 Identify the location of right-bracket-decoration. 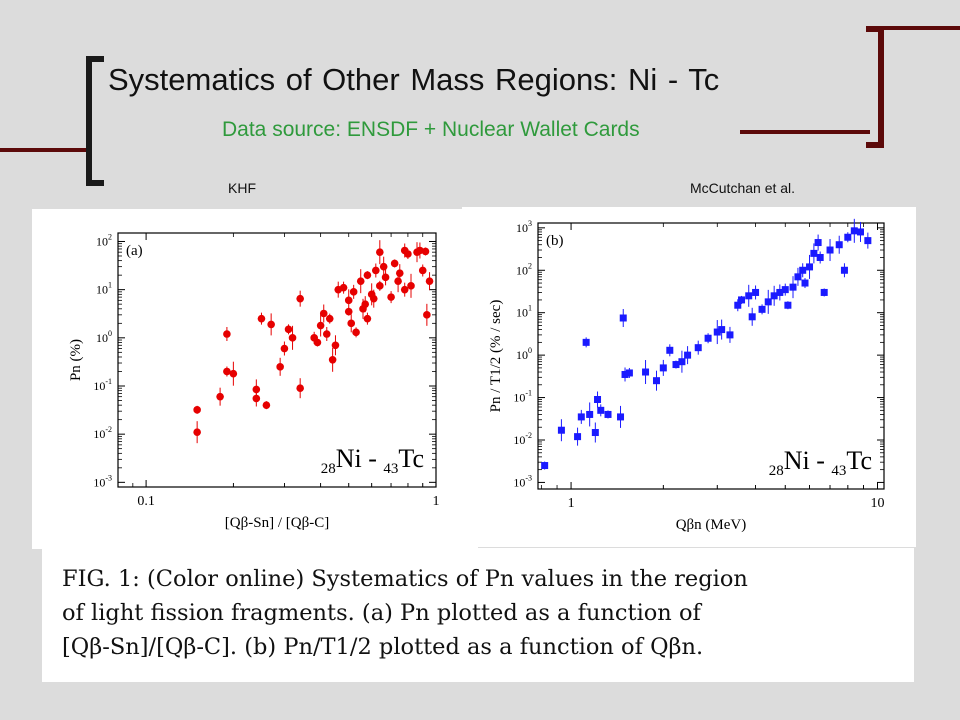
(875, 87).